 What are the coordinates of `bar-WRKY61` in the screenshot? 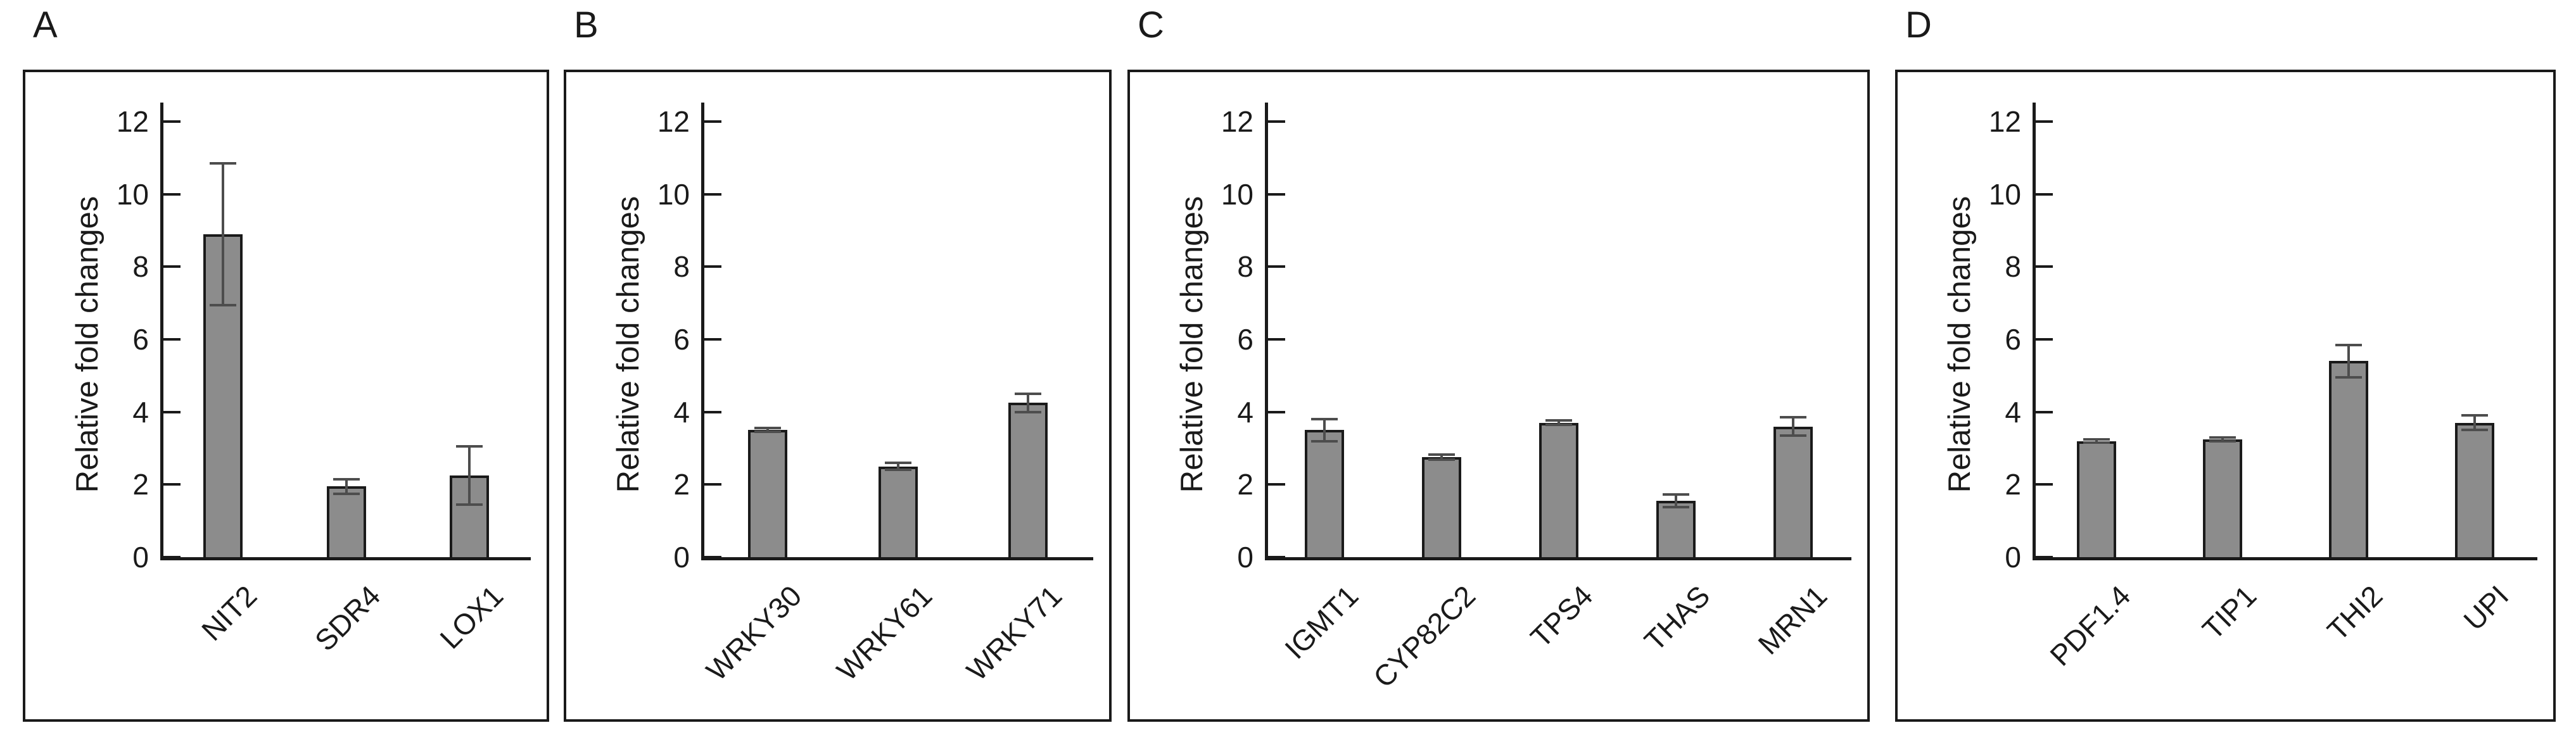 It's located at (898, 513).